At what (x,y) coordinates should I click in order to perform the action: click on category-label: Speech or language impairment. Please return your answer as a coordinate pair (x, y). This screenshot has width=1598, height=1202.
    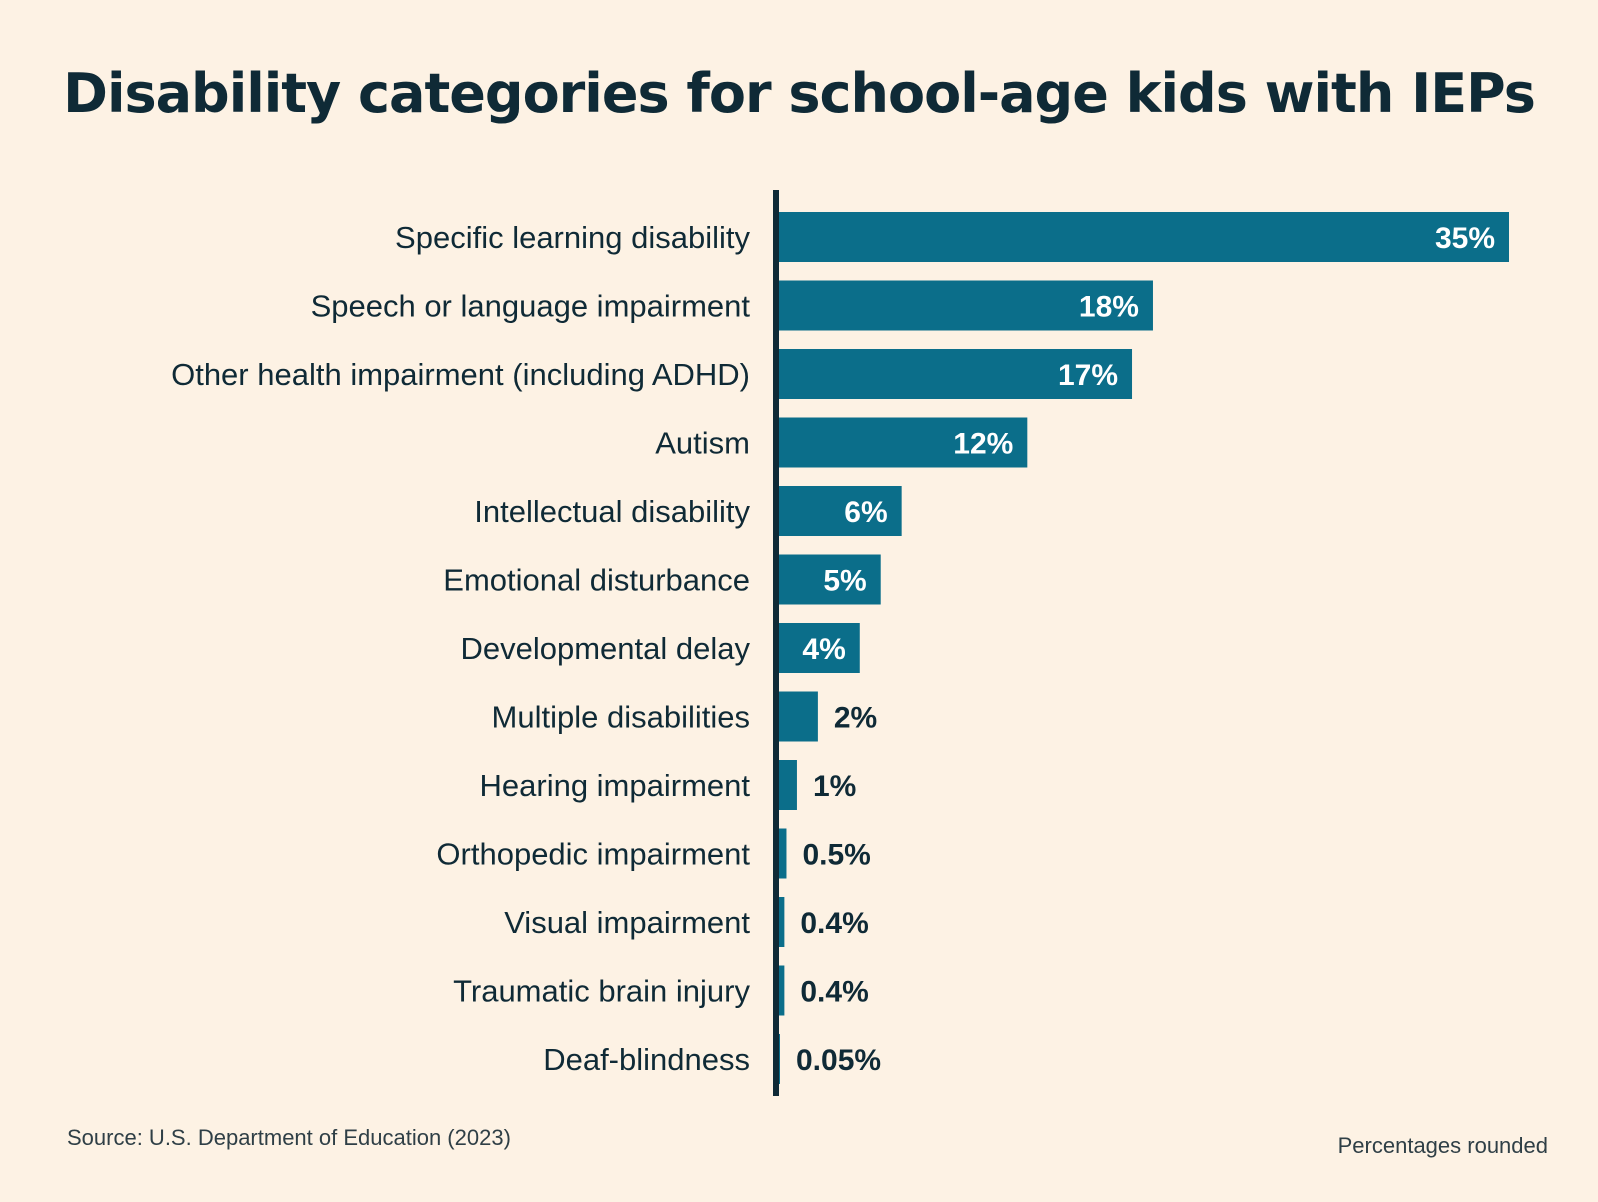
    Looking at the image, I should click on (531, 306).